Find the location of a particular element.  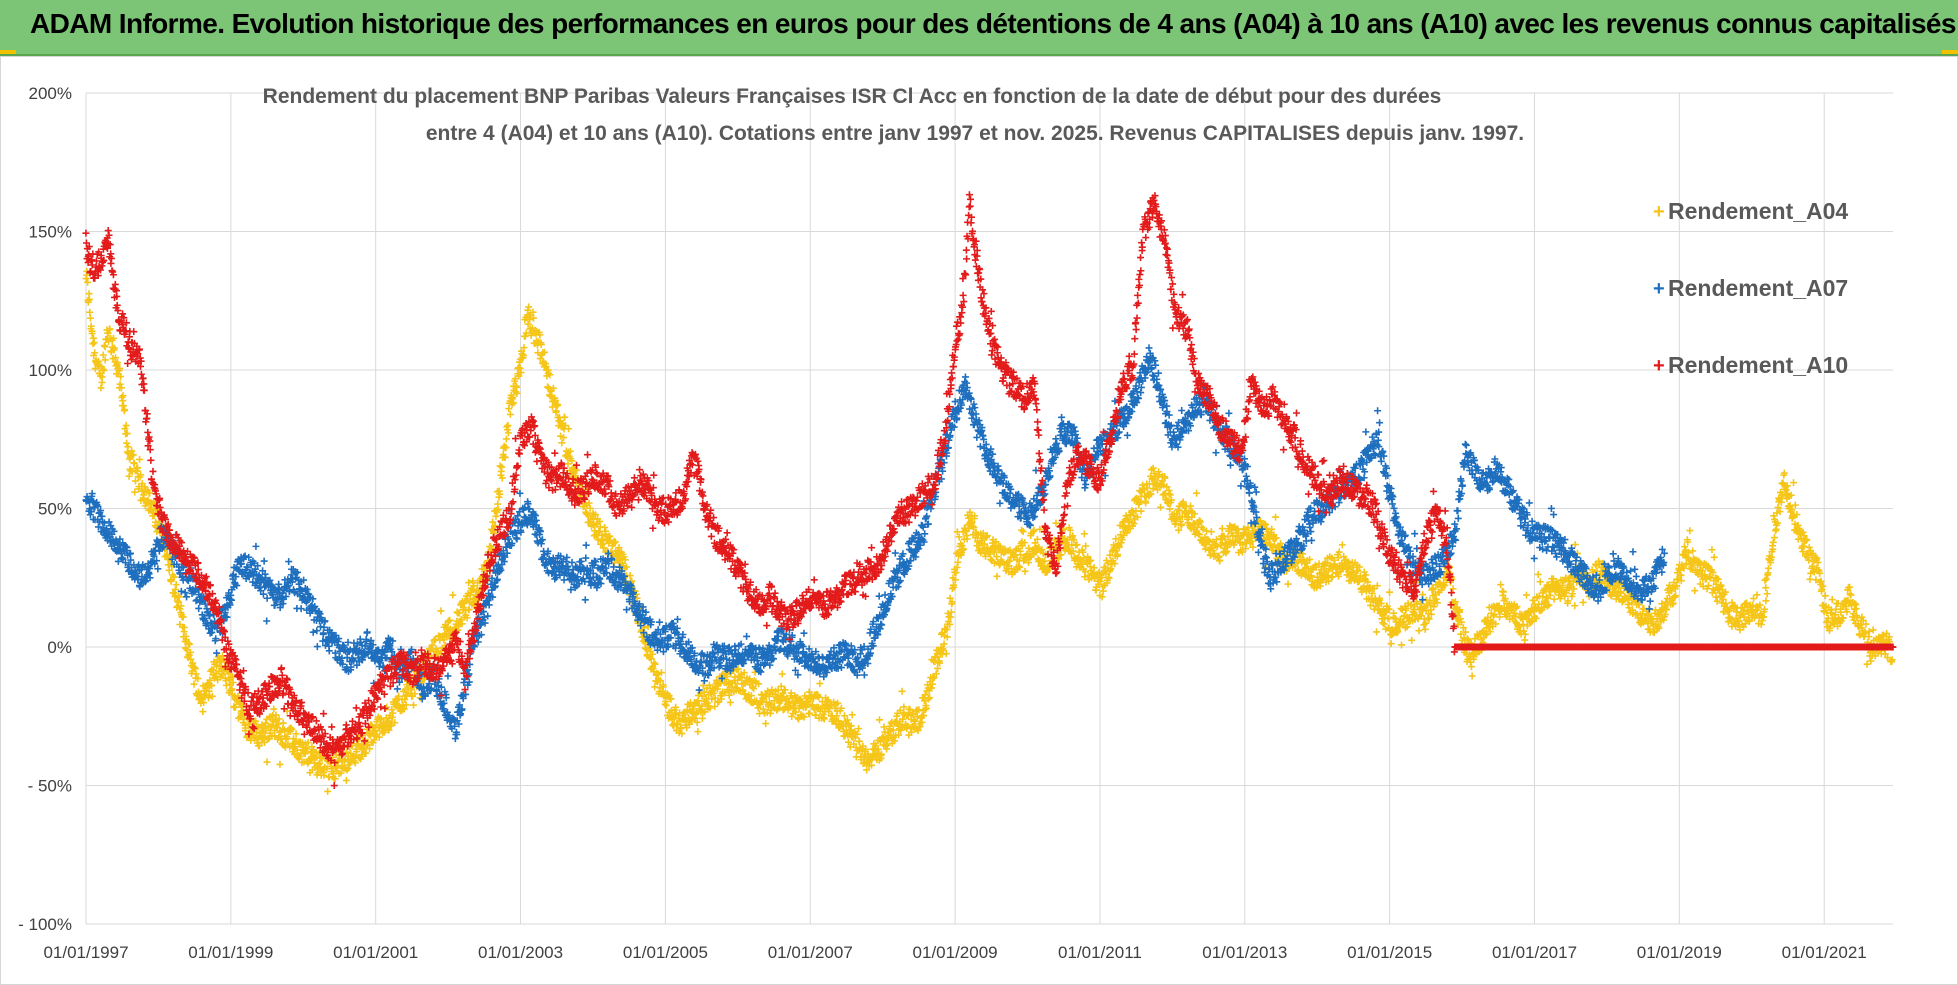

y-tick-label: 150% is located at coordinates (50, 232).